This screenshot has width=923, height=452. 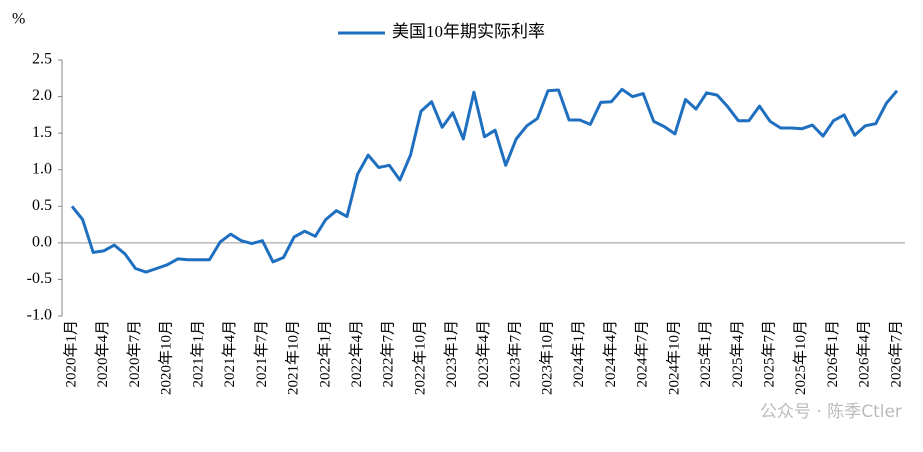 I want to click on y-tick-label: 0.5, so click(x=42, y=205).